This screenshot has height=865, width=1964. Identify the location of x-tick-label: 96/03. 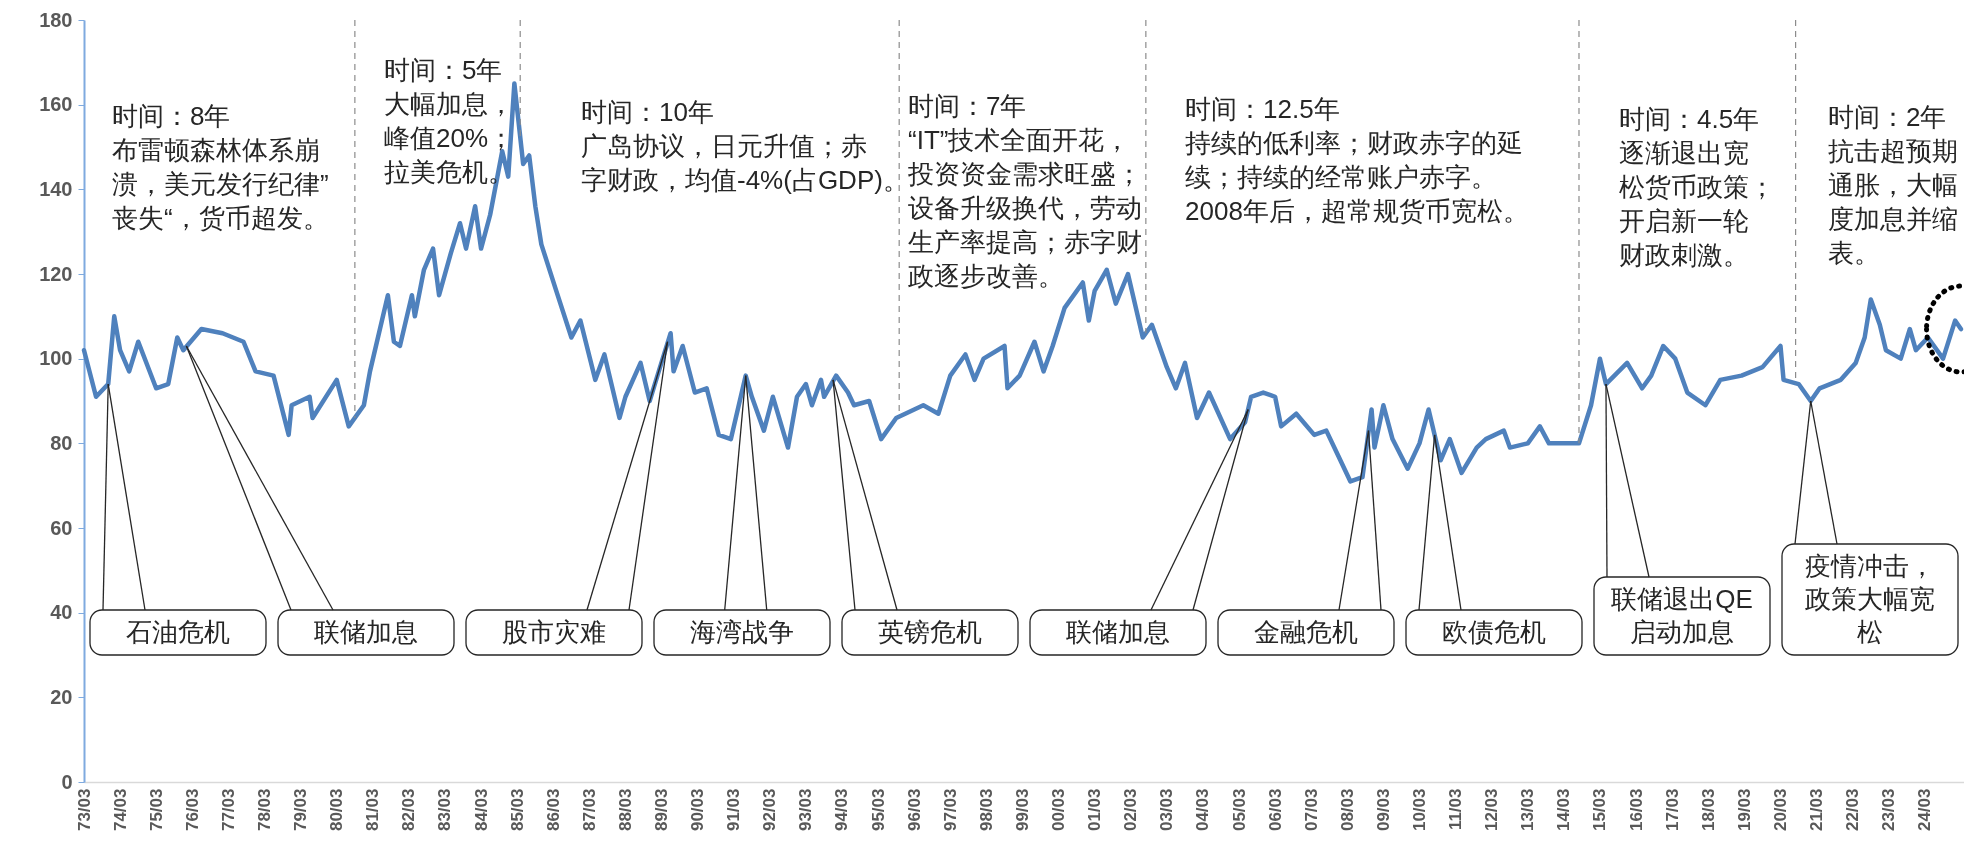
(914, 810).